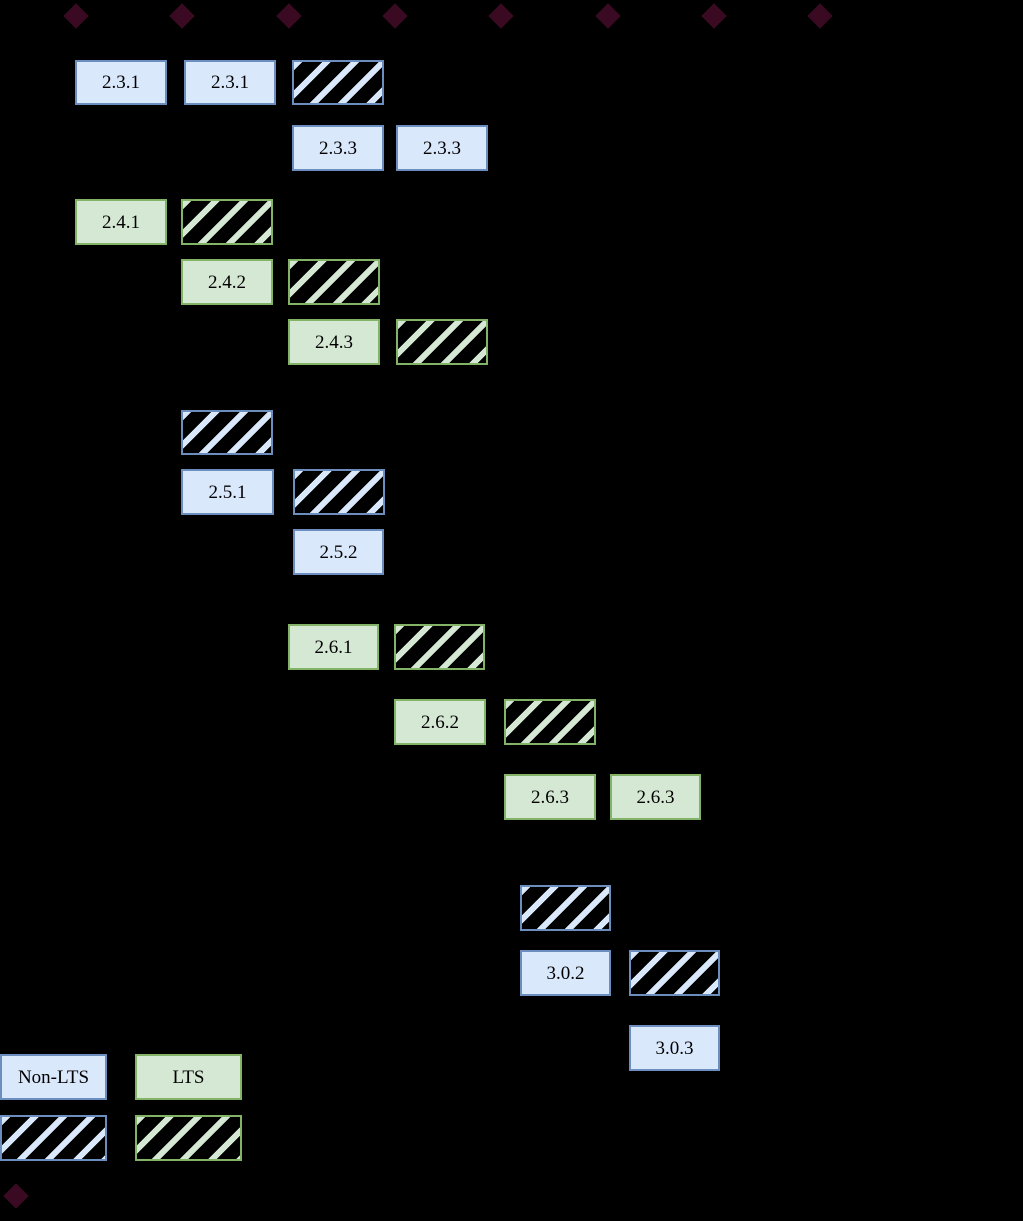  I want to click on release-non-lts-box: 2.5.2, so click(338, 552).